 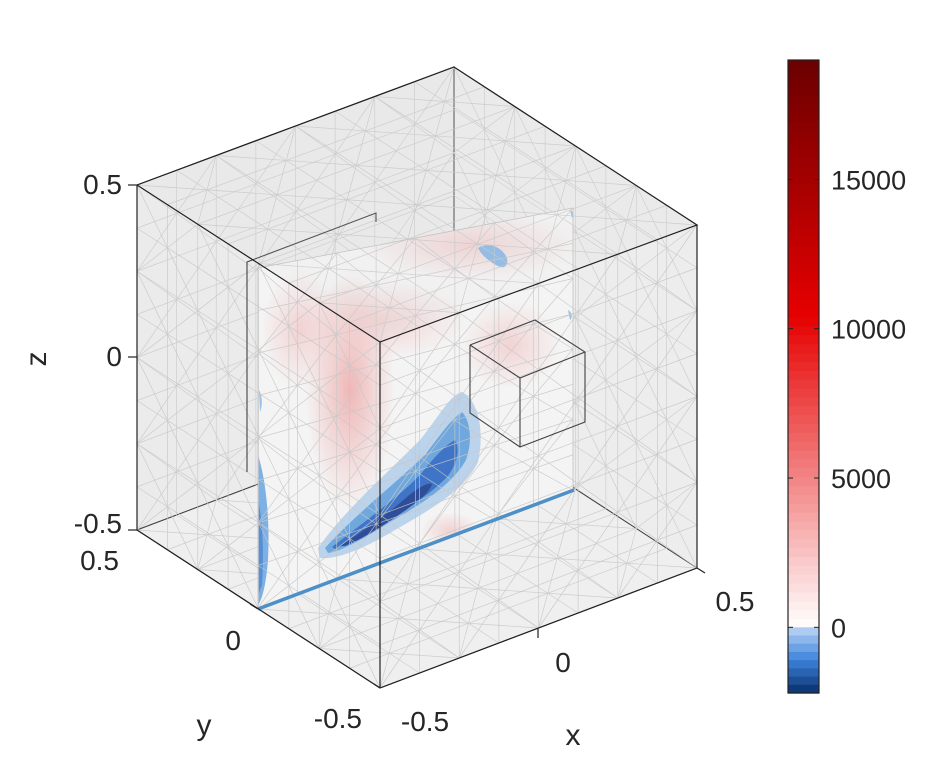 I want to click on z-tick-mid: 0, so click(x=114, y=356).